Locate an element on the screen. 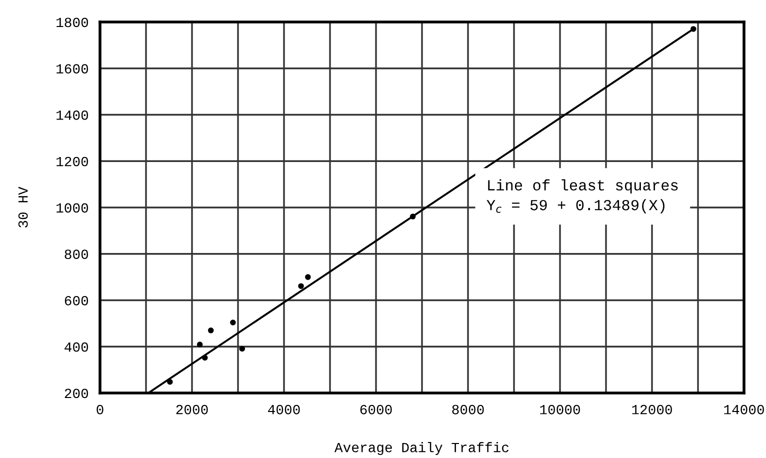 The width and height of the screenshot is (766, 458). y-axis-title: 30 HV is located at coordinates (23, 207).